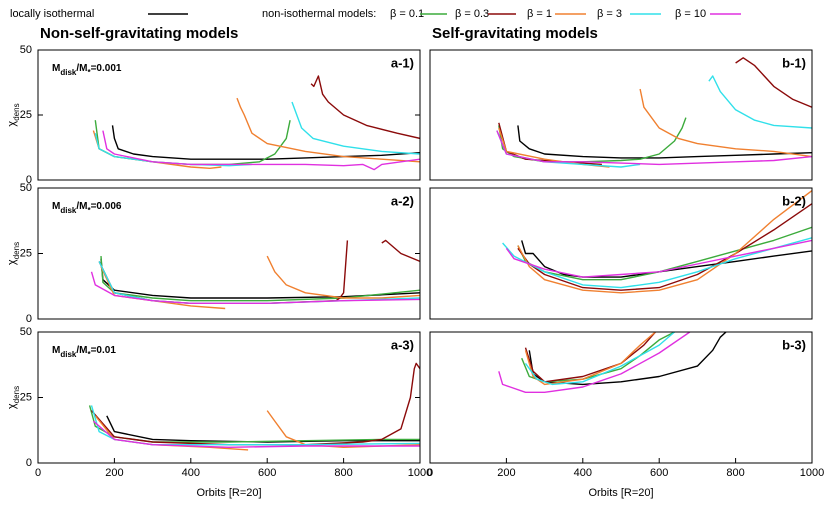  What do you see at coordinates (539, 14) in the screenshot?
I see `legend-label: β = 1` at bounding box center [539, 14].